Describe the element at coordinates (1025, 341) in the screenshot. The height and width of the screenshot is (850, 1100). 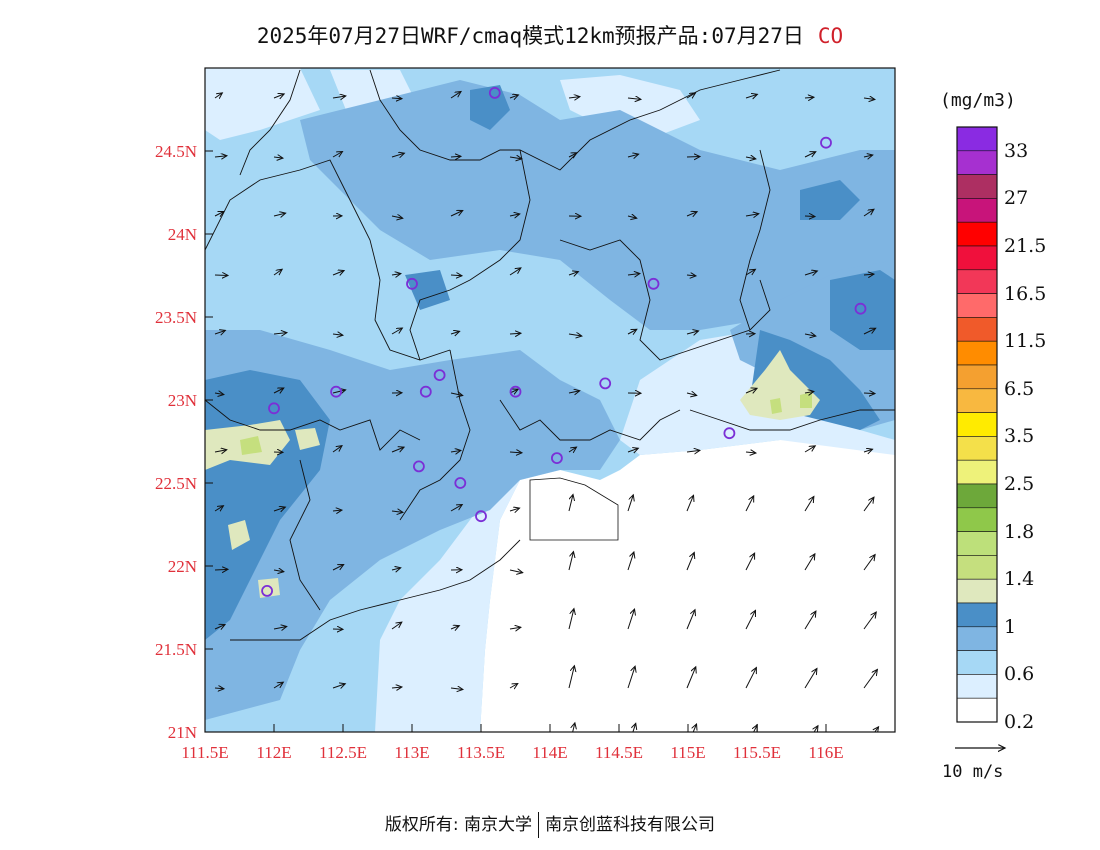
I see `colorbar-label: 11.5` at that location.